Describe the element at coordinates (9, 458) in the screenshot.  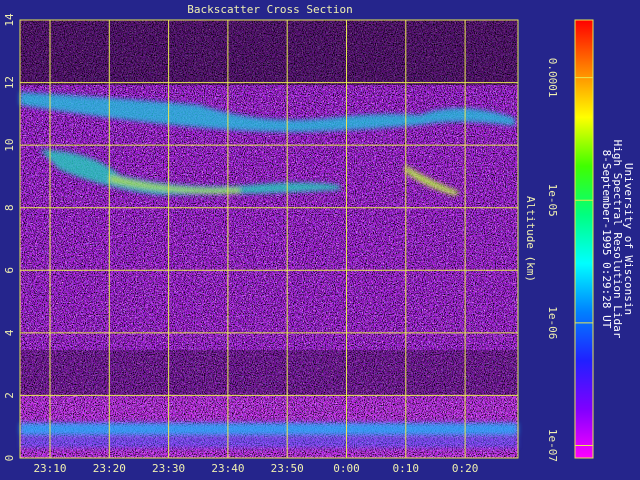
I see `y-tick-label: 0` at that location.